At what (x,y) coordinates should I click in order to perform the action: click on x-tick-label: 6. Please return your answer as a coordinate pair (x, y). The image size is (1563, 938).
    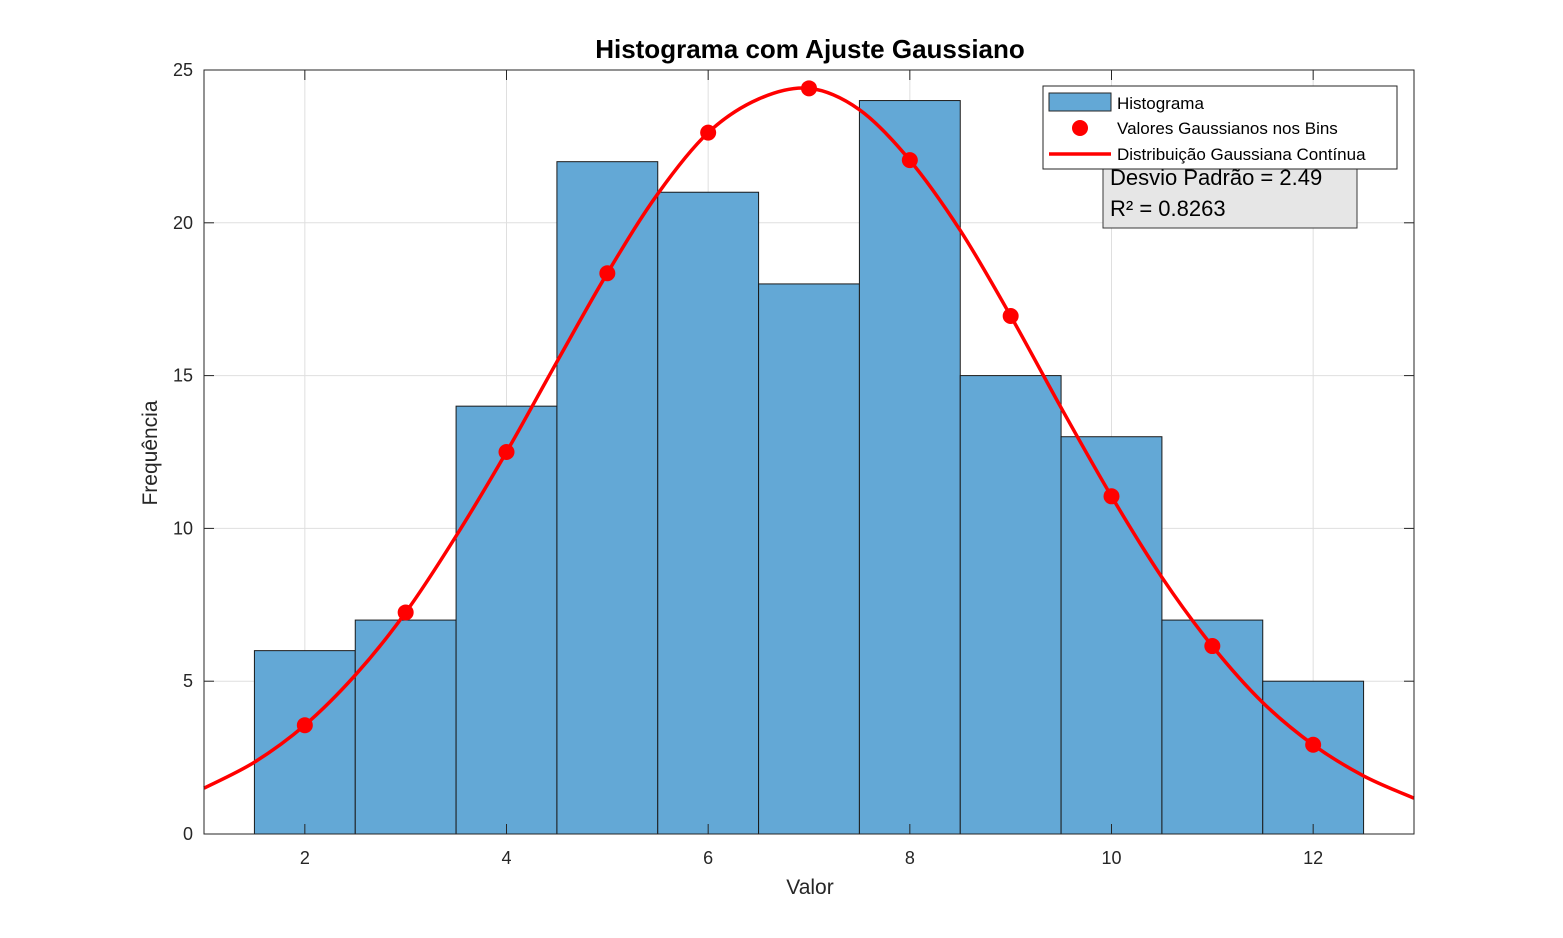
    Looking at the image, I should click on (708, 858).